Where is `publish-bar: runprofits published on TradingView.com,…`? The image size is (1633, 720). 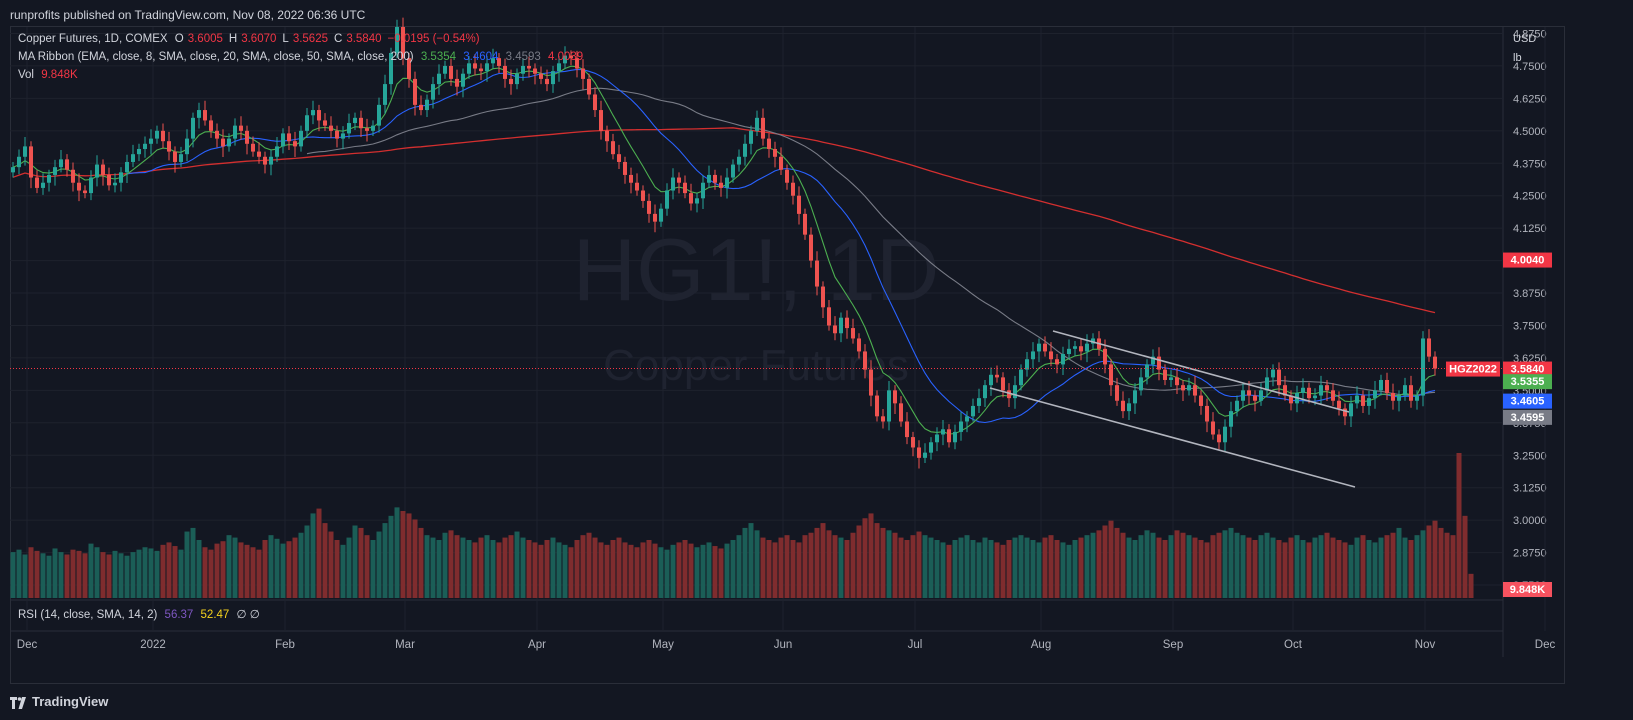 publish-bar: runprofits published on TradingView.com,… is located at coordinates (816, 13).